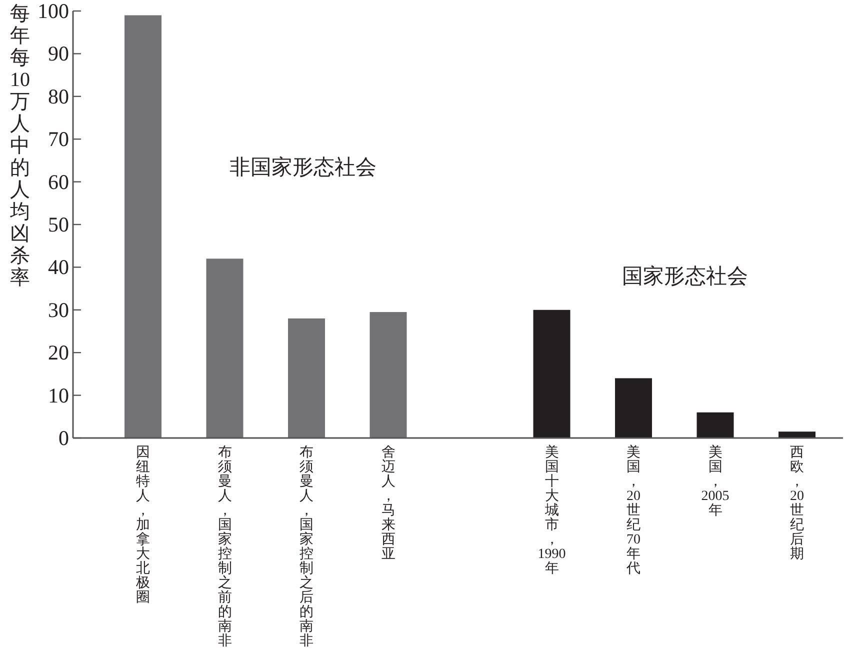 This screenshot has height=657, width=844. What do you see at coordinates (685, 276) in the screenshot?
I see `annotation: 国家形态社会` at bounding box center [685, 276].